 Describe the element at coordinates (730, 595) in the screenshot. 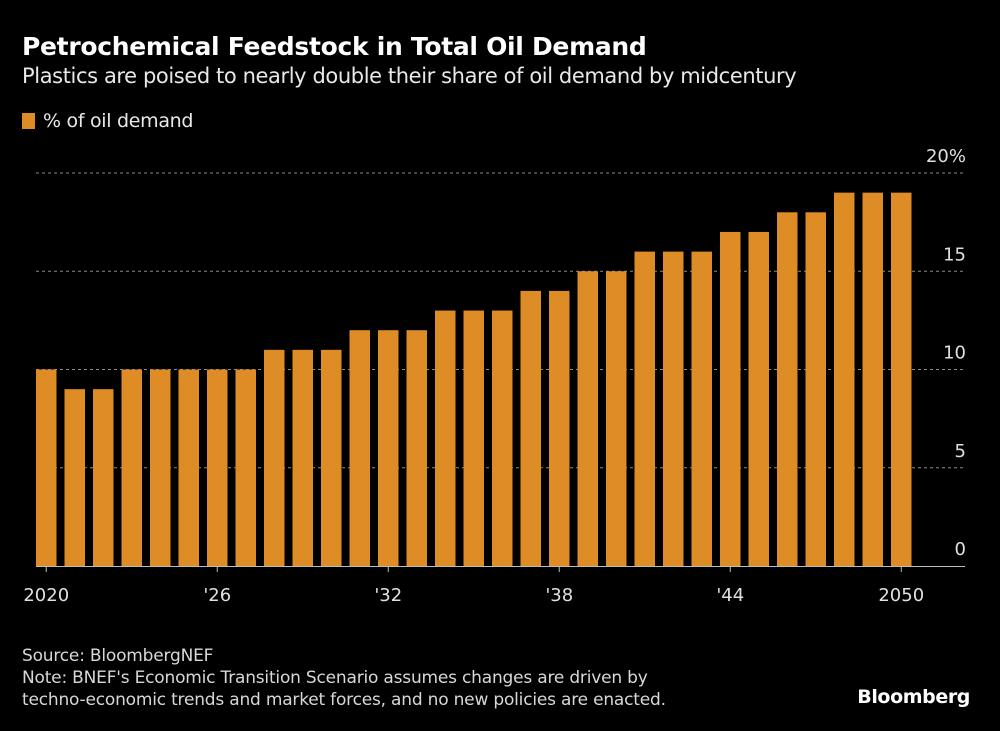

I see `x-tick-label: '44` at that location.